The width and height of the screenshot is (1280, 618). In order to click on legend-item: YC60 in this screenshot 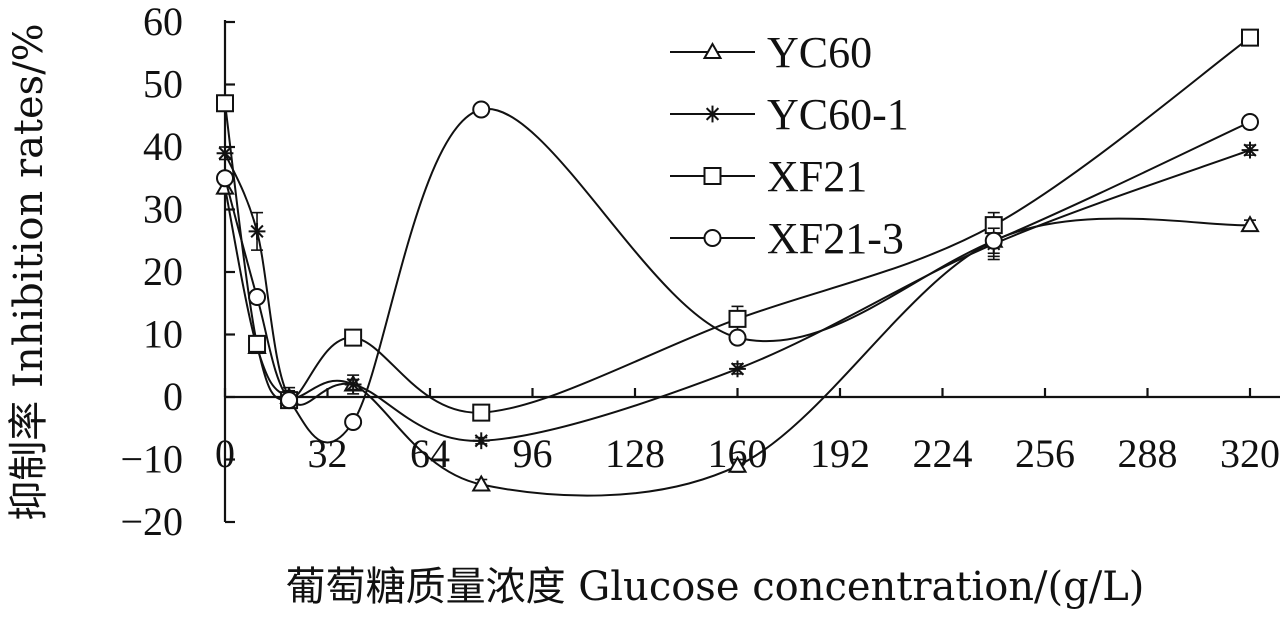, I will do `click(771, 52)`.